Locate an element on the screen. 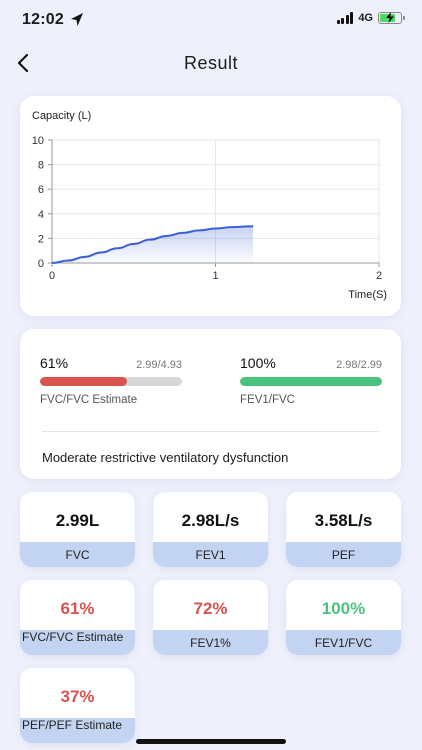 The image size is (422, 750). y-tick-label: 0 is located at coordinates (41, 264).